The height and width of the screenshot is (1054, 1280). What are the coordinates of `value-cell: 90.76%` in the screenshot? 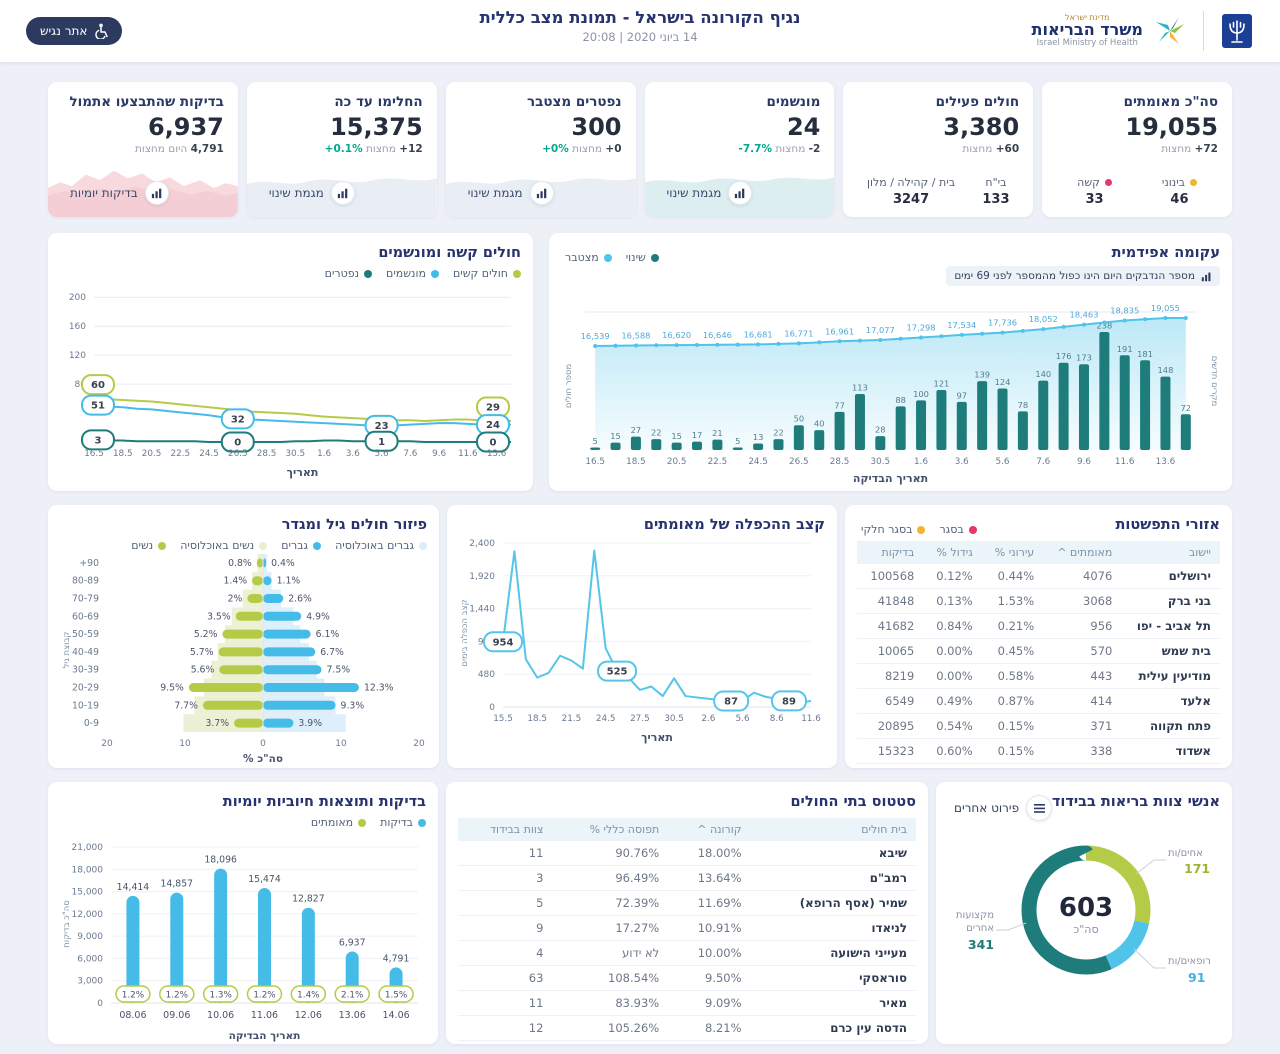 It's located at (610, 853).